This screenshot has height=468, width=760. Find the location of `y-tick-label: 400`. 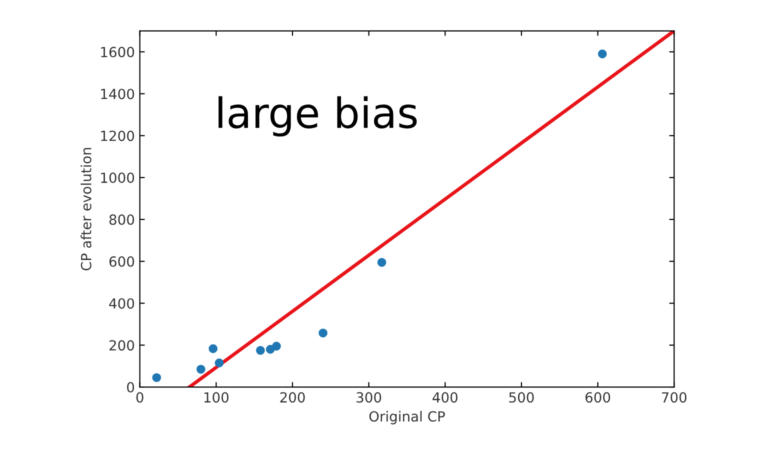

y-tick-label: 400 is located at coordinates (121, 303).